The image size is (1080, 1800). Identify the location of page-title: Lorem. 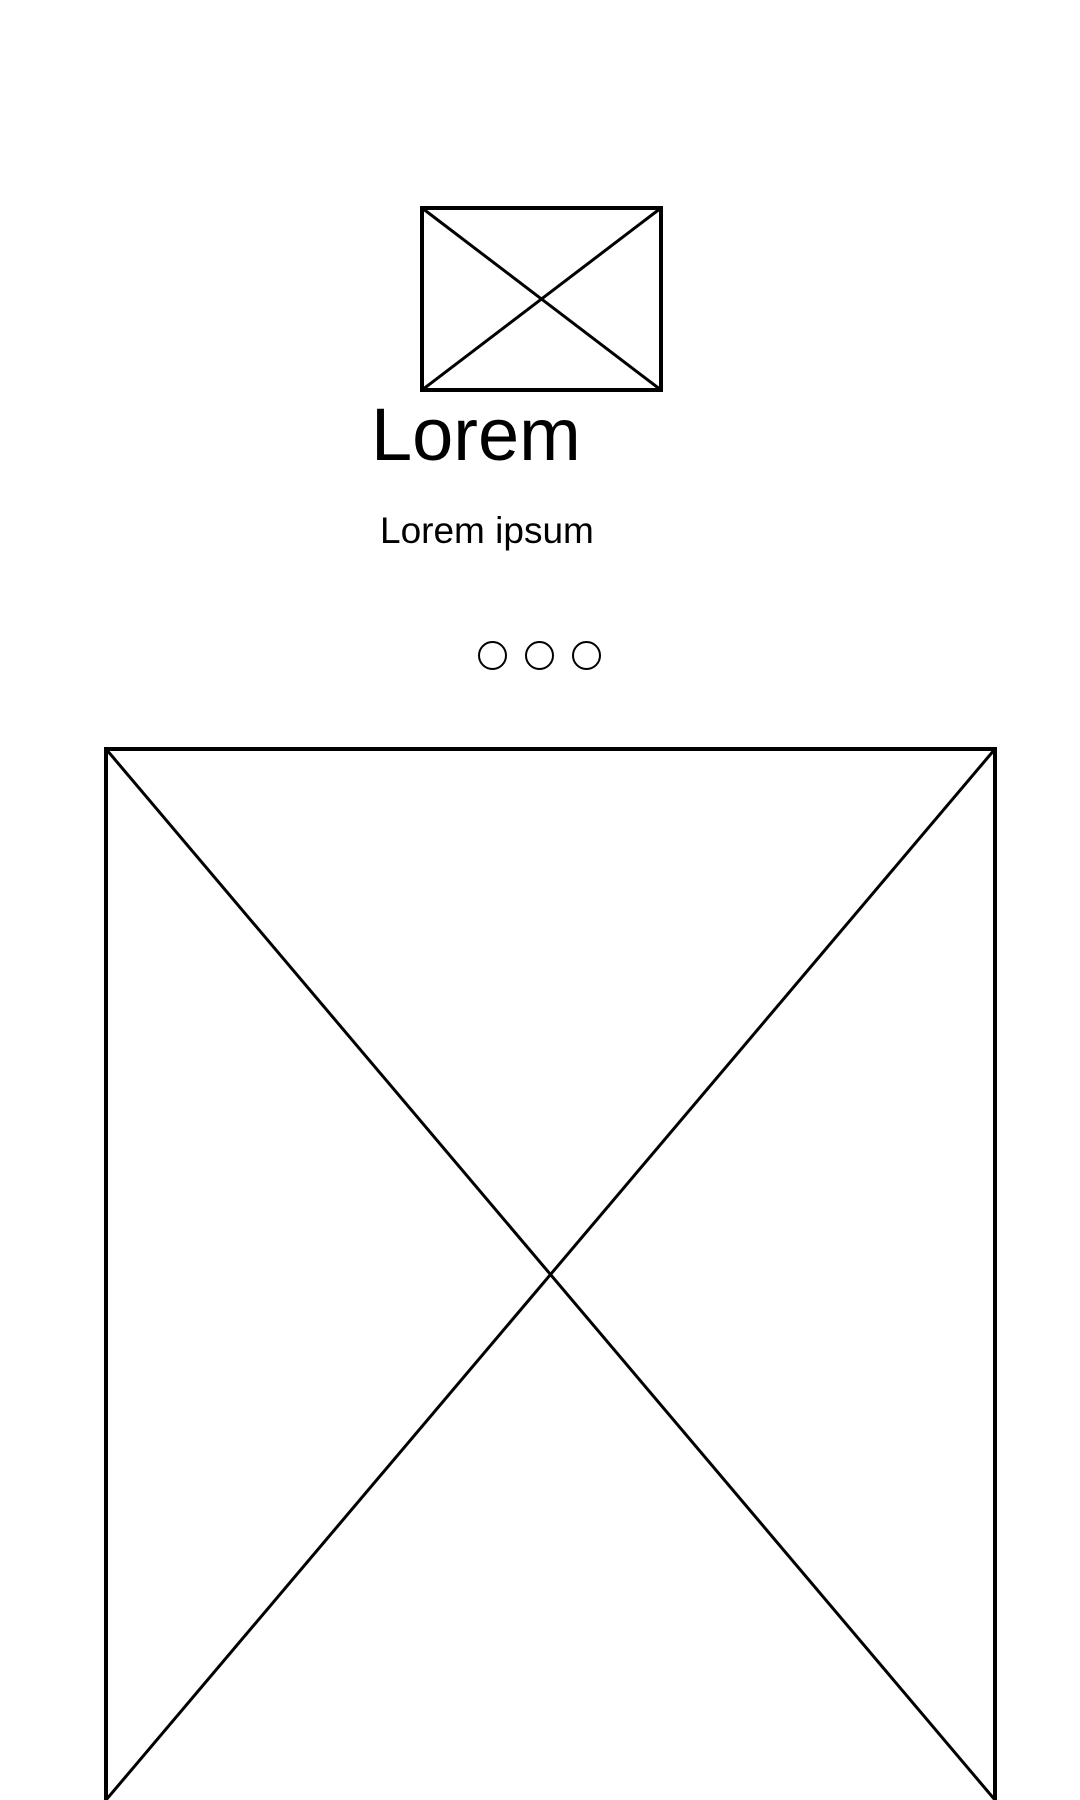
(476, 434).